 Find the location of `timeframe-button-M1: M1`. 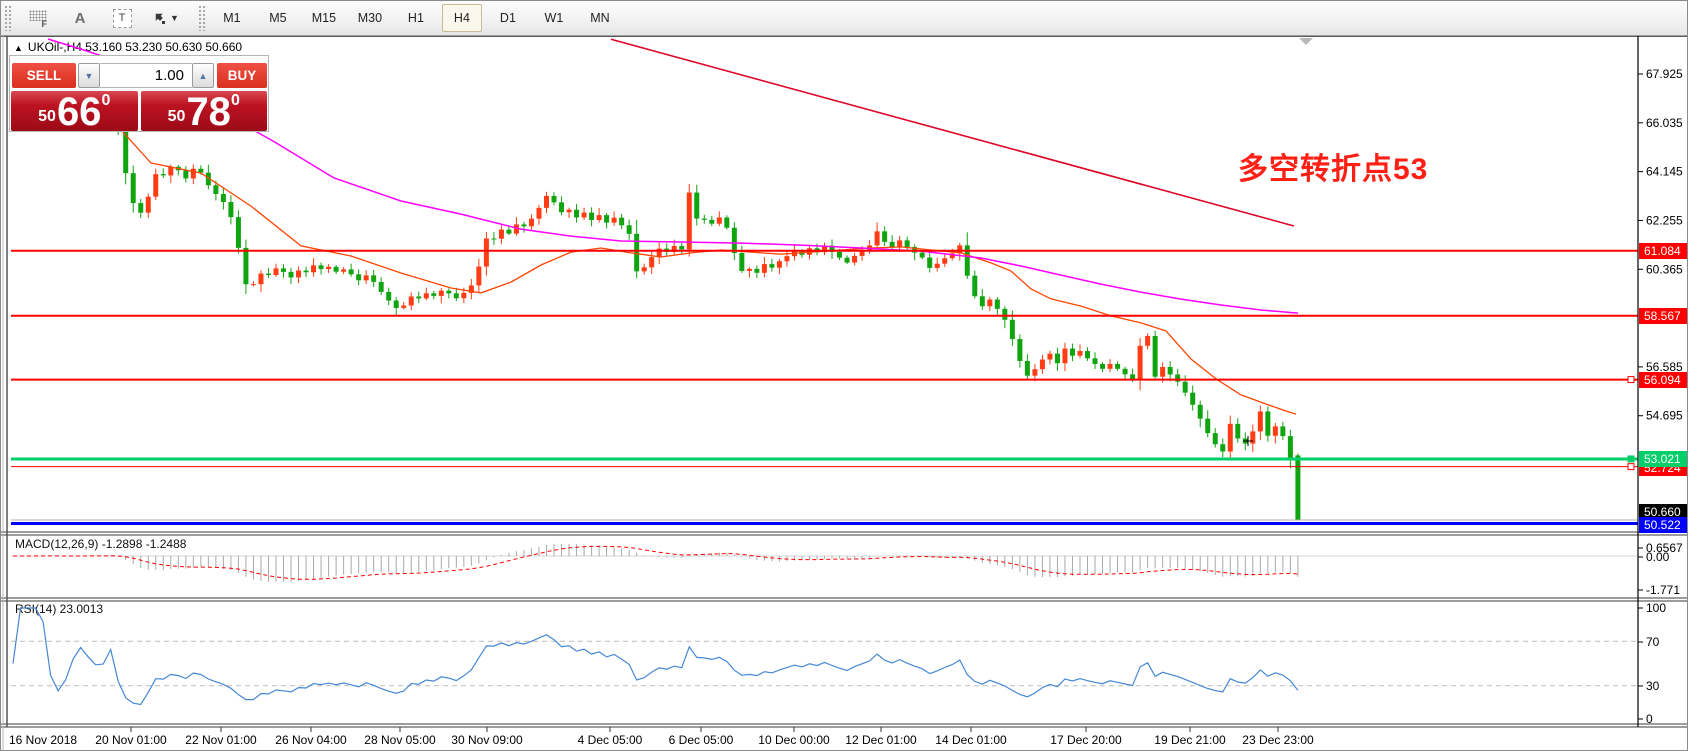

timeframe-button-M1: M1 is located at coordinates (232, 18).